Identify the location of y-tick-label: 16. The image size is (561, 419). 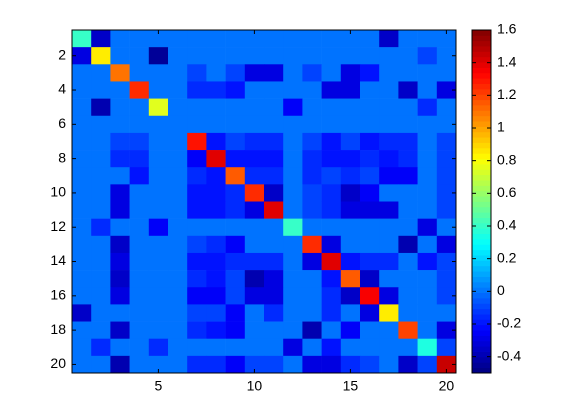
(58, 295).